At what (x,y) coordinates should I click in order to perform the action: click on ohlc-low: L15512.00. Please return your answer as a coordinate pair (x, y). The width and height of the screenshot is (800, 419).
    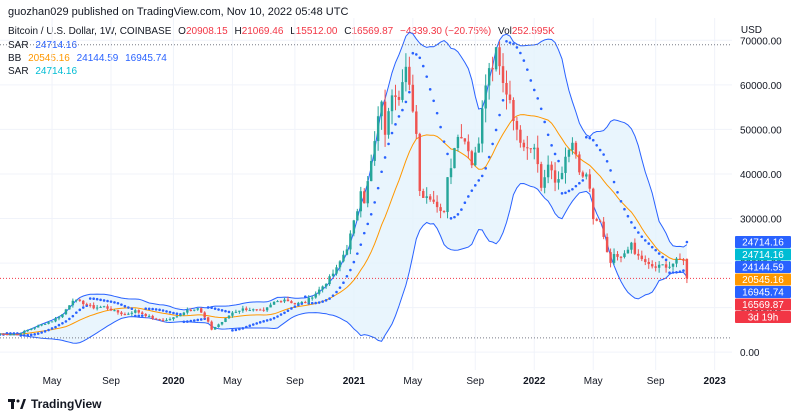
    Looking at the image, I should click on (314, 31).